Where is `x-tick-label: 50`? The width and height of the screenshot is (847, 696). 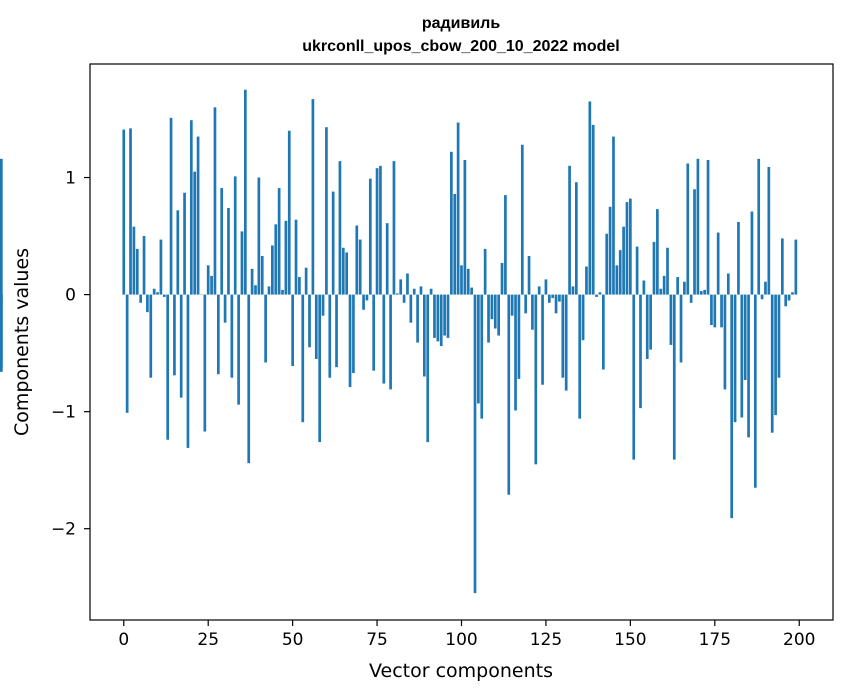 x-tick-label: 50 is located at coordinates (293, 640).